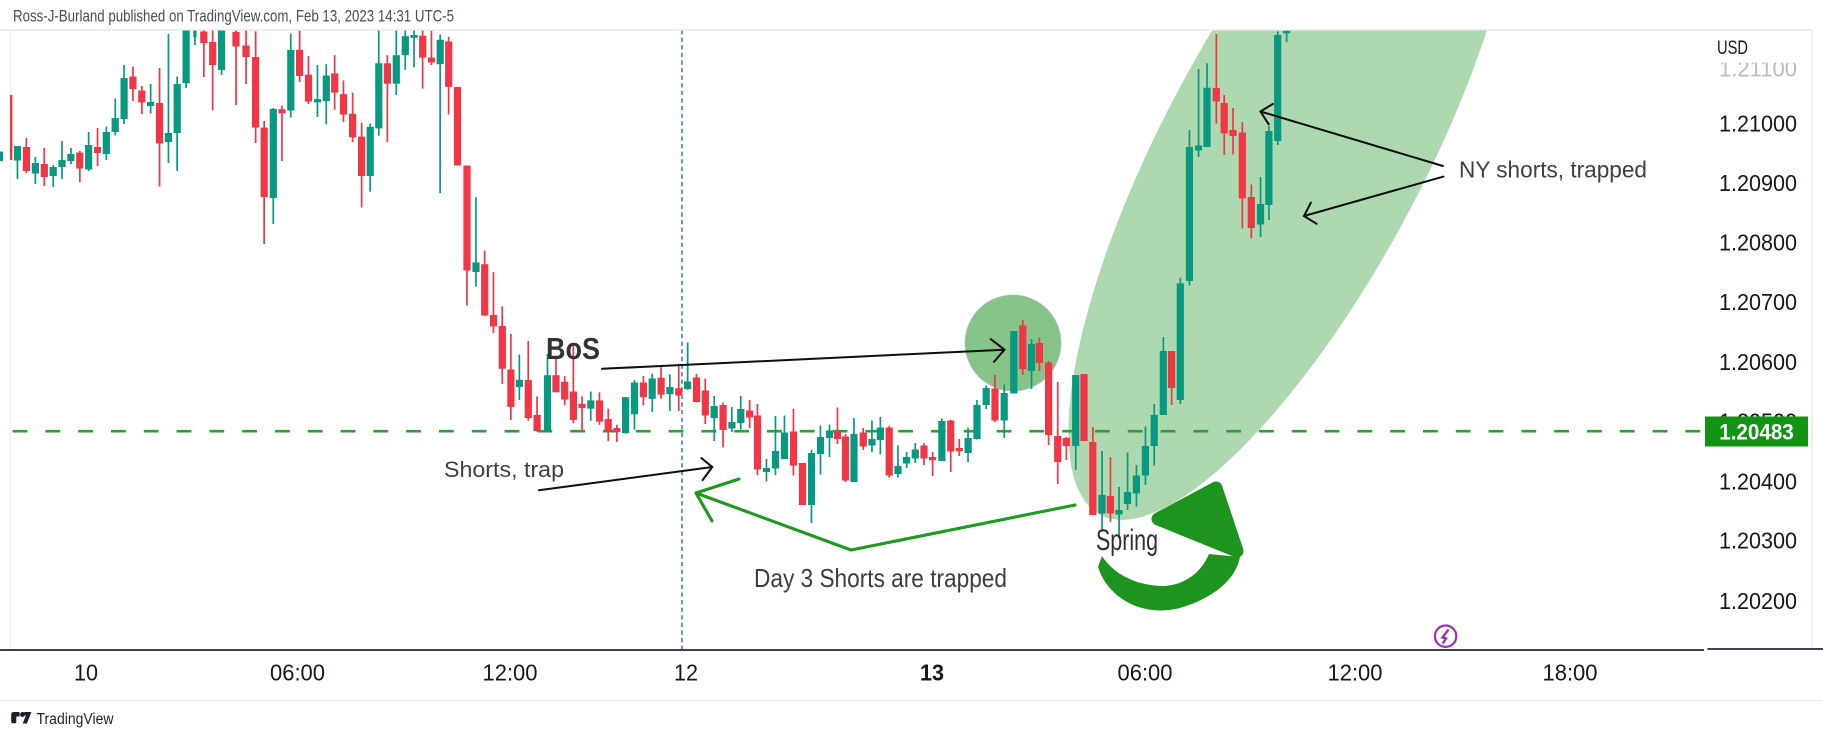  What do you see at coordinates (1553, 170) in the screenshot?
I see `svg-text: NY shorts, trapped` at bounding box center [1553, 170].